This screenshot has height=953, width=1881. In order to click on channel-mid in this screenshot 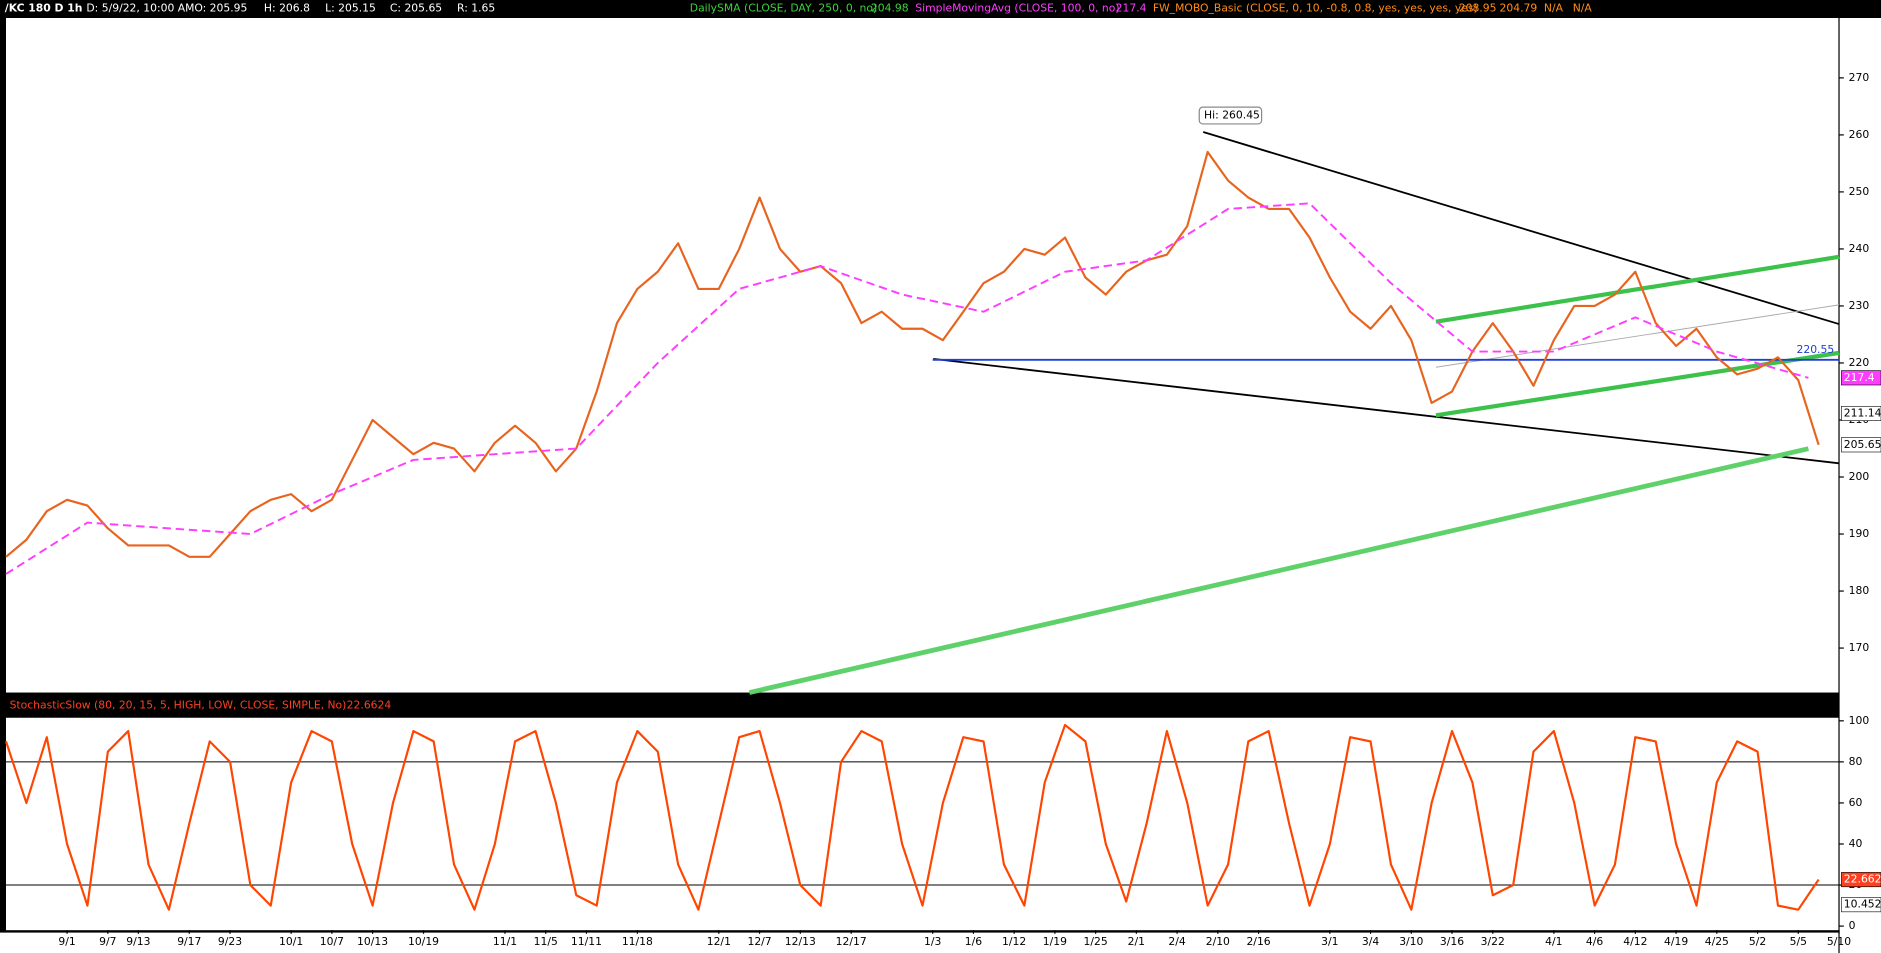, I will do `click(1637, 336)`.